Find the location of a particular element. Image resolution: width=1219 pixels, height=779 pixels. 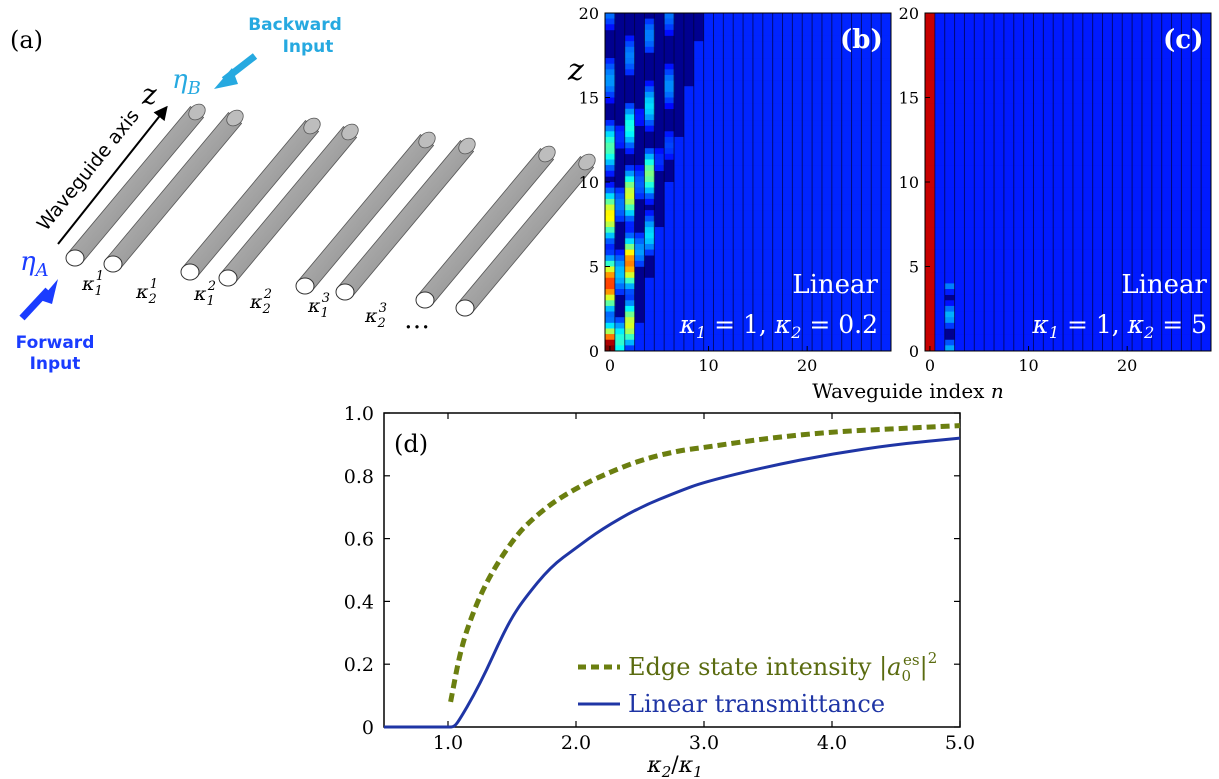

plot-d-x-axis-label: κ2/κ1 is located at coordinates (674, 766).